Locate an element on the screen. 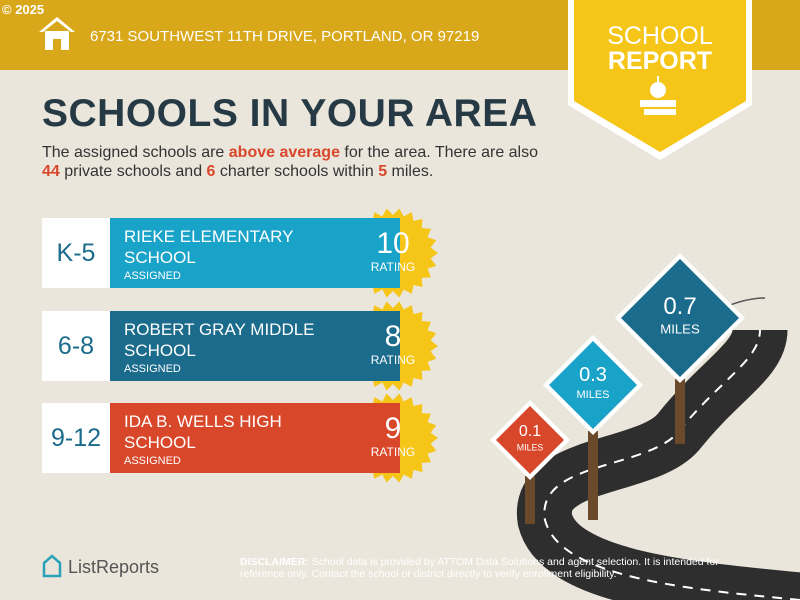 The width and height of the screenshot is (800, 600). badge-text: SCHOOL REPORT is located at coordinates (660, 49).